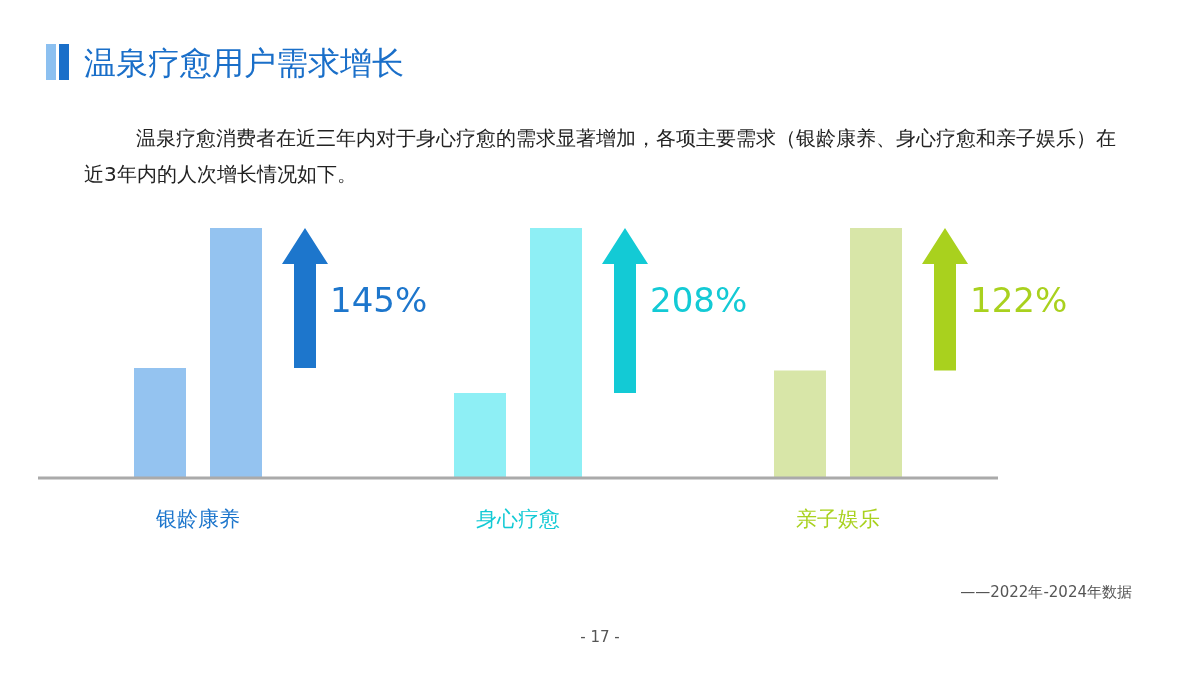  I want to click on chart-title: 温泉疗愈用户需求增长, so click(244, 63).